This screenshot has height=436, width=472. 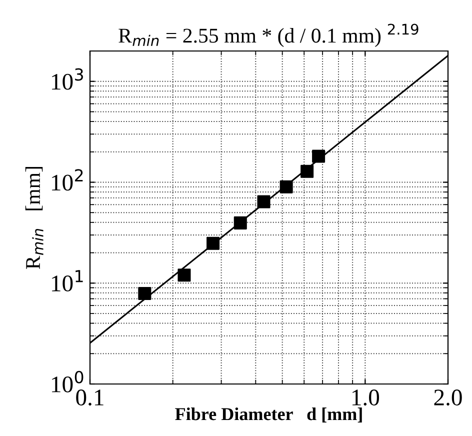 I want to click on y-tick-label: 10$^{2}$, so click(x=67, y=180).